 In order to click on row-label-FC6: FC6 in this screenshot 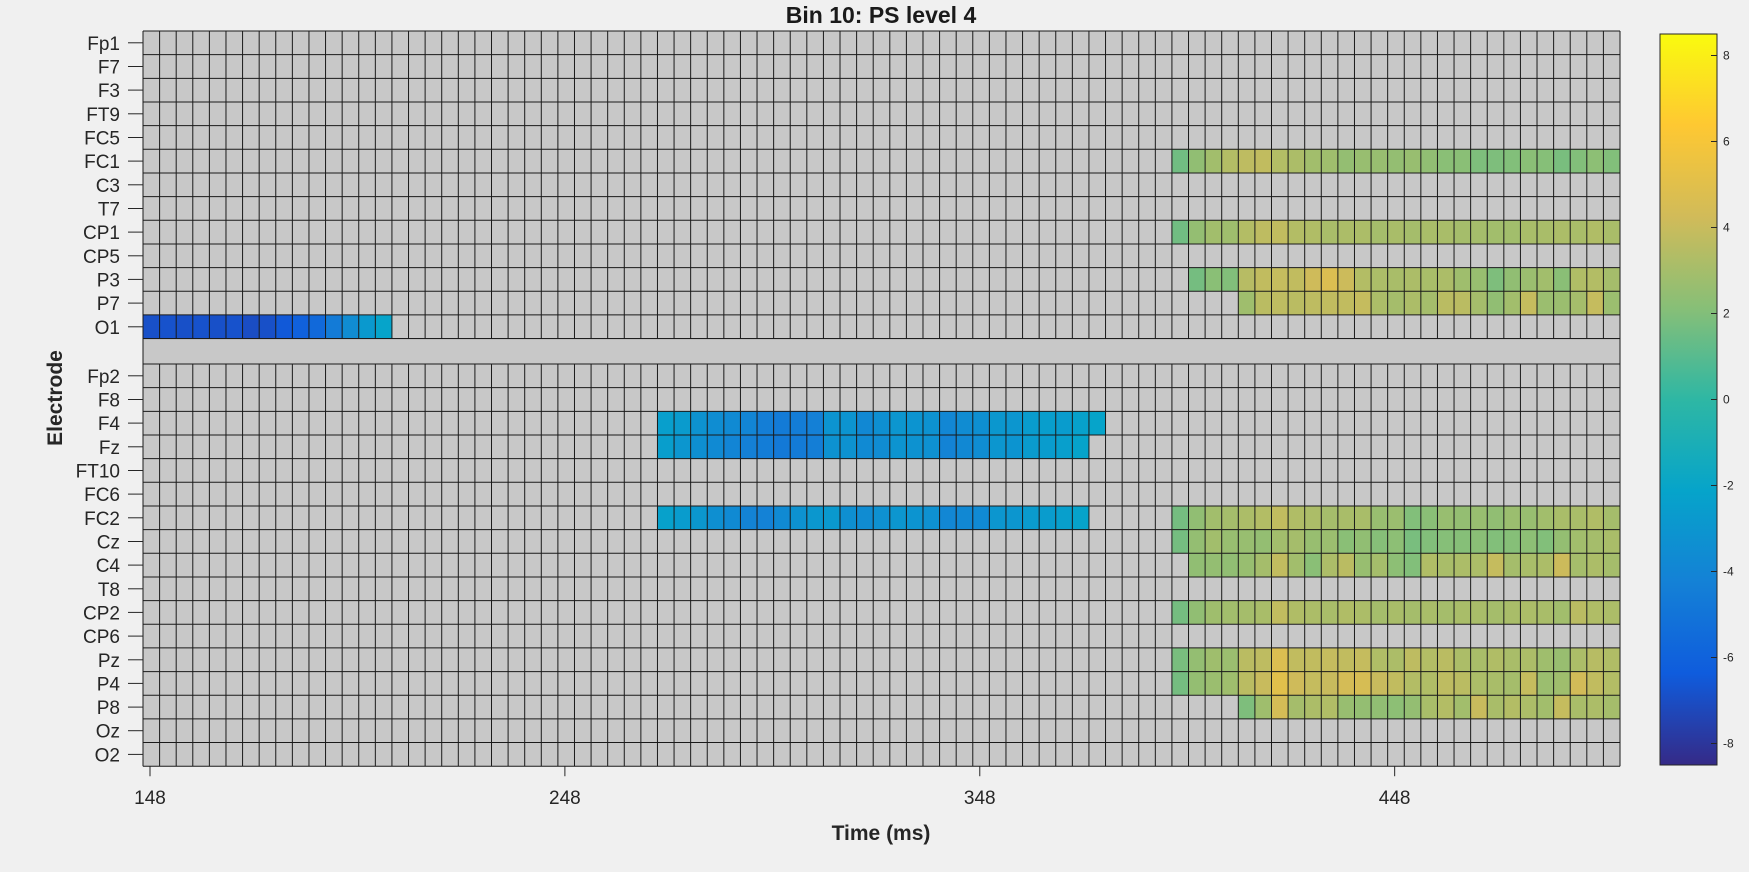, I will do `click(102, 495)`.